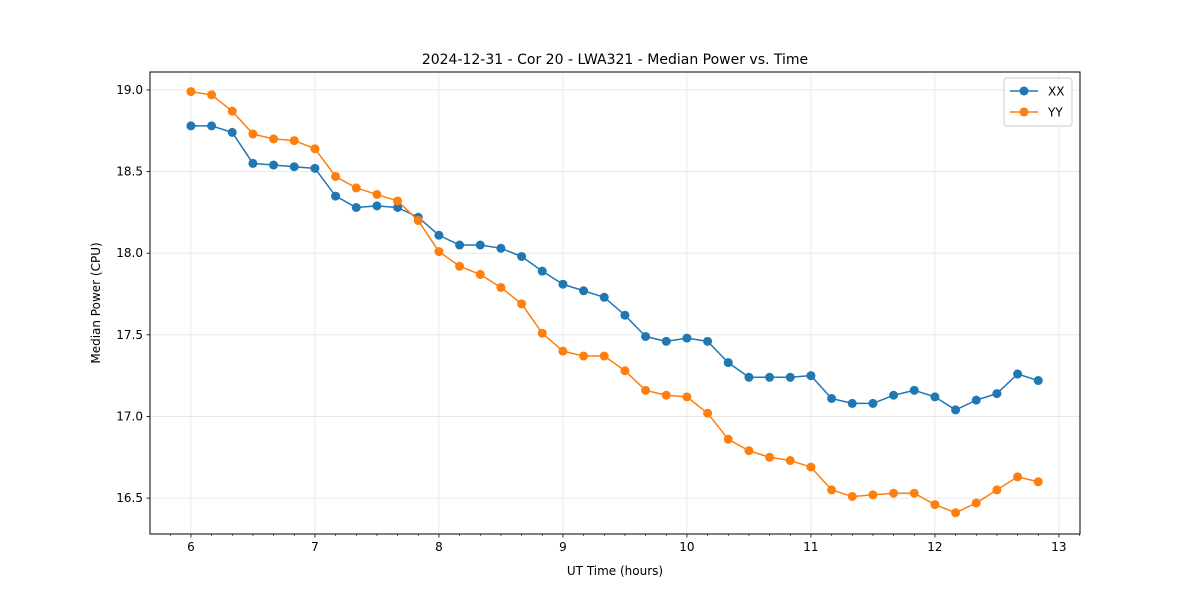 The image size is (1200, 600). Describe the element at coordinates (934, 547) in the screenshot. I see `x-tick-label: 12` at that location.